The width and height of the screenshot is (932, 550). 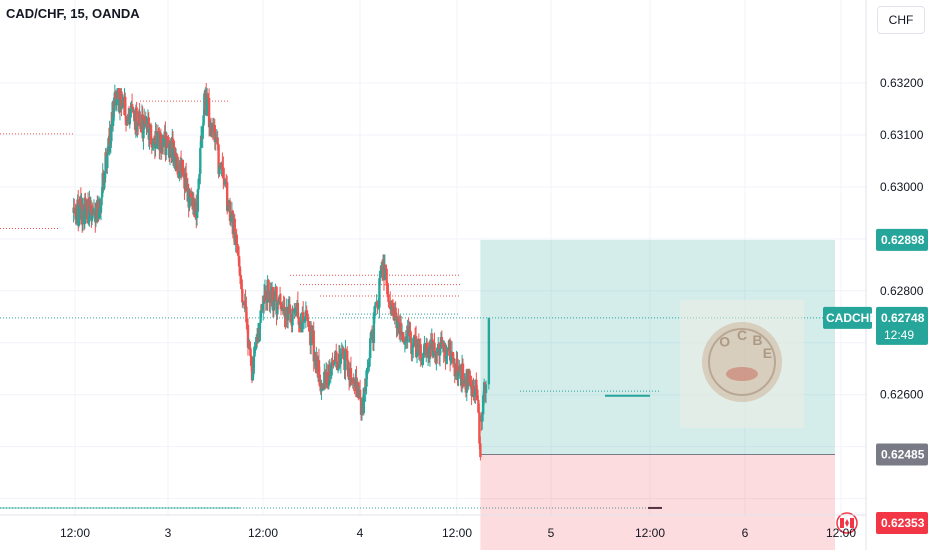 I want to click on symbol-tag, so click(x=847, y=317).